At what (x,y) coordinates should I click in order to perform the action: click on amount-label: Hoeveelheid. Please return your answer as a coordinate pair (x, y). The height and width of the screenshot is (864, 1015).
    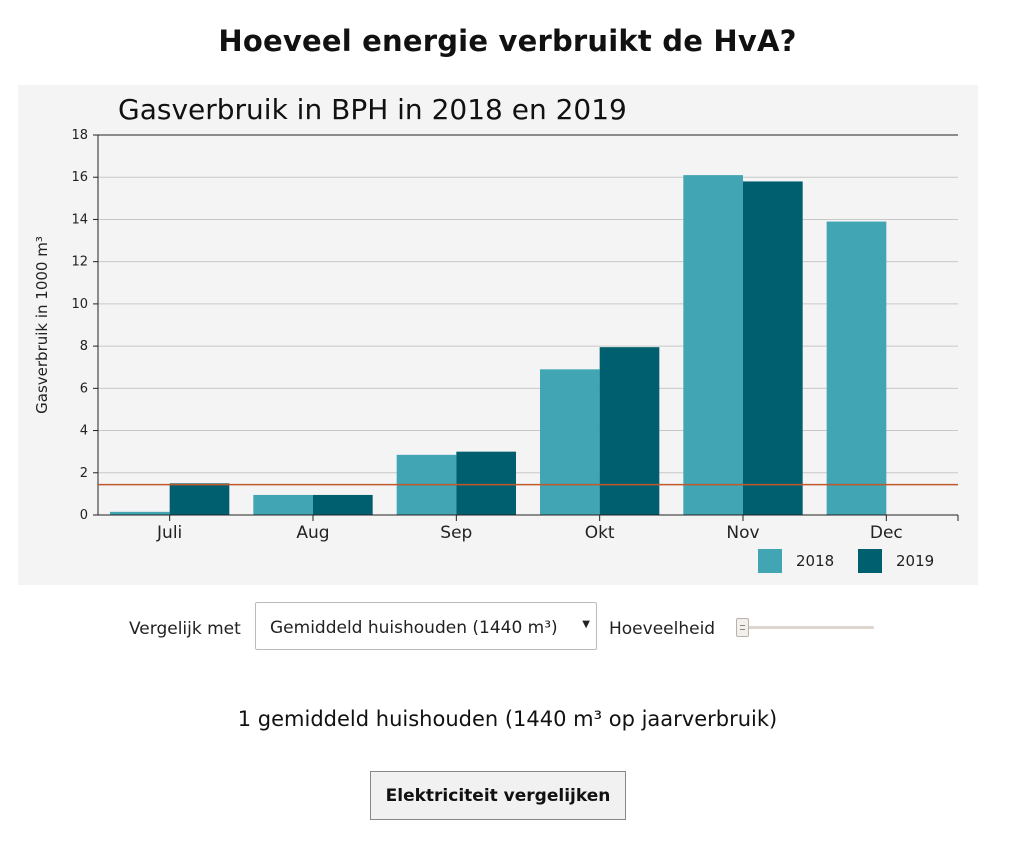
    Looking at the image, I should click on (662, 629).